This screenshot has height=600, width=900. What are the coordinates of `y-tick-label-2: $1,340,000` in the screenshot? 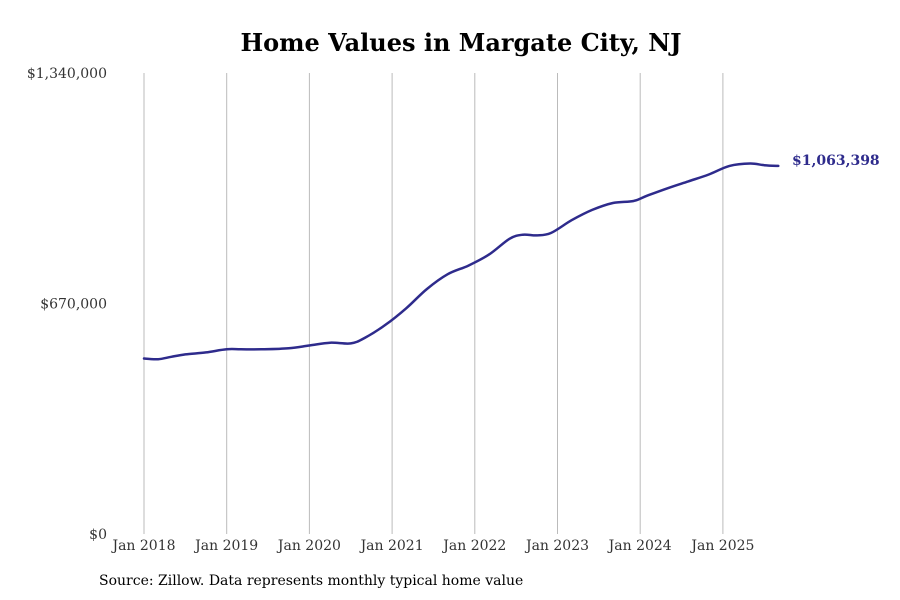 It's located at (67, 74).